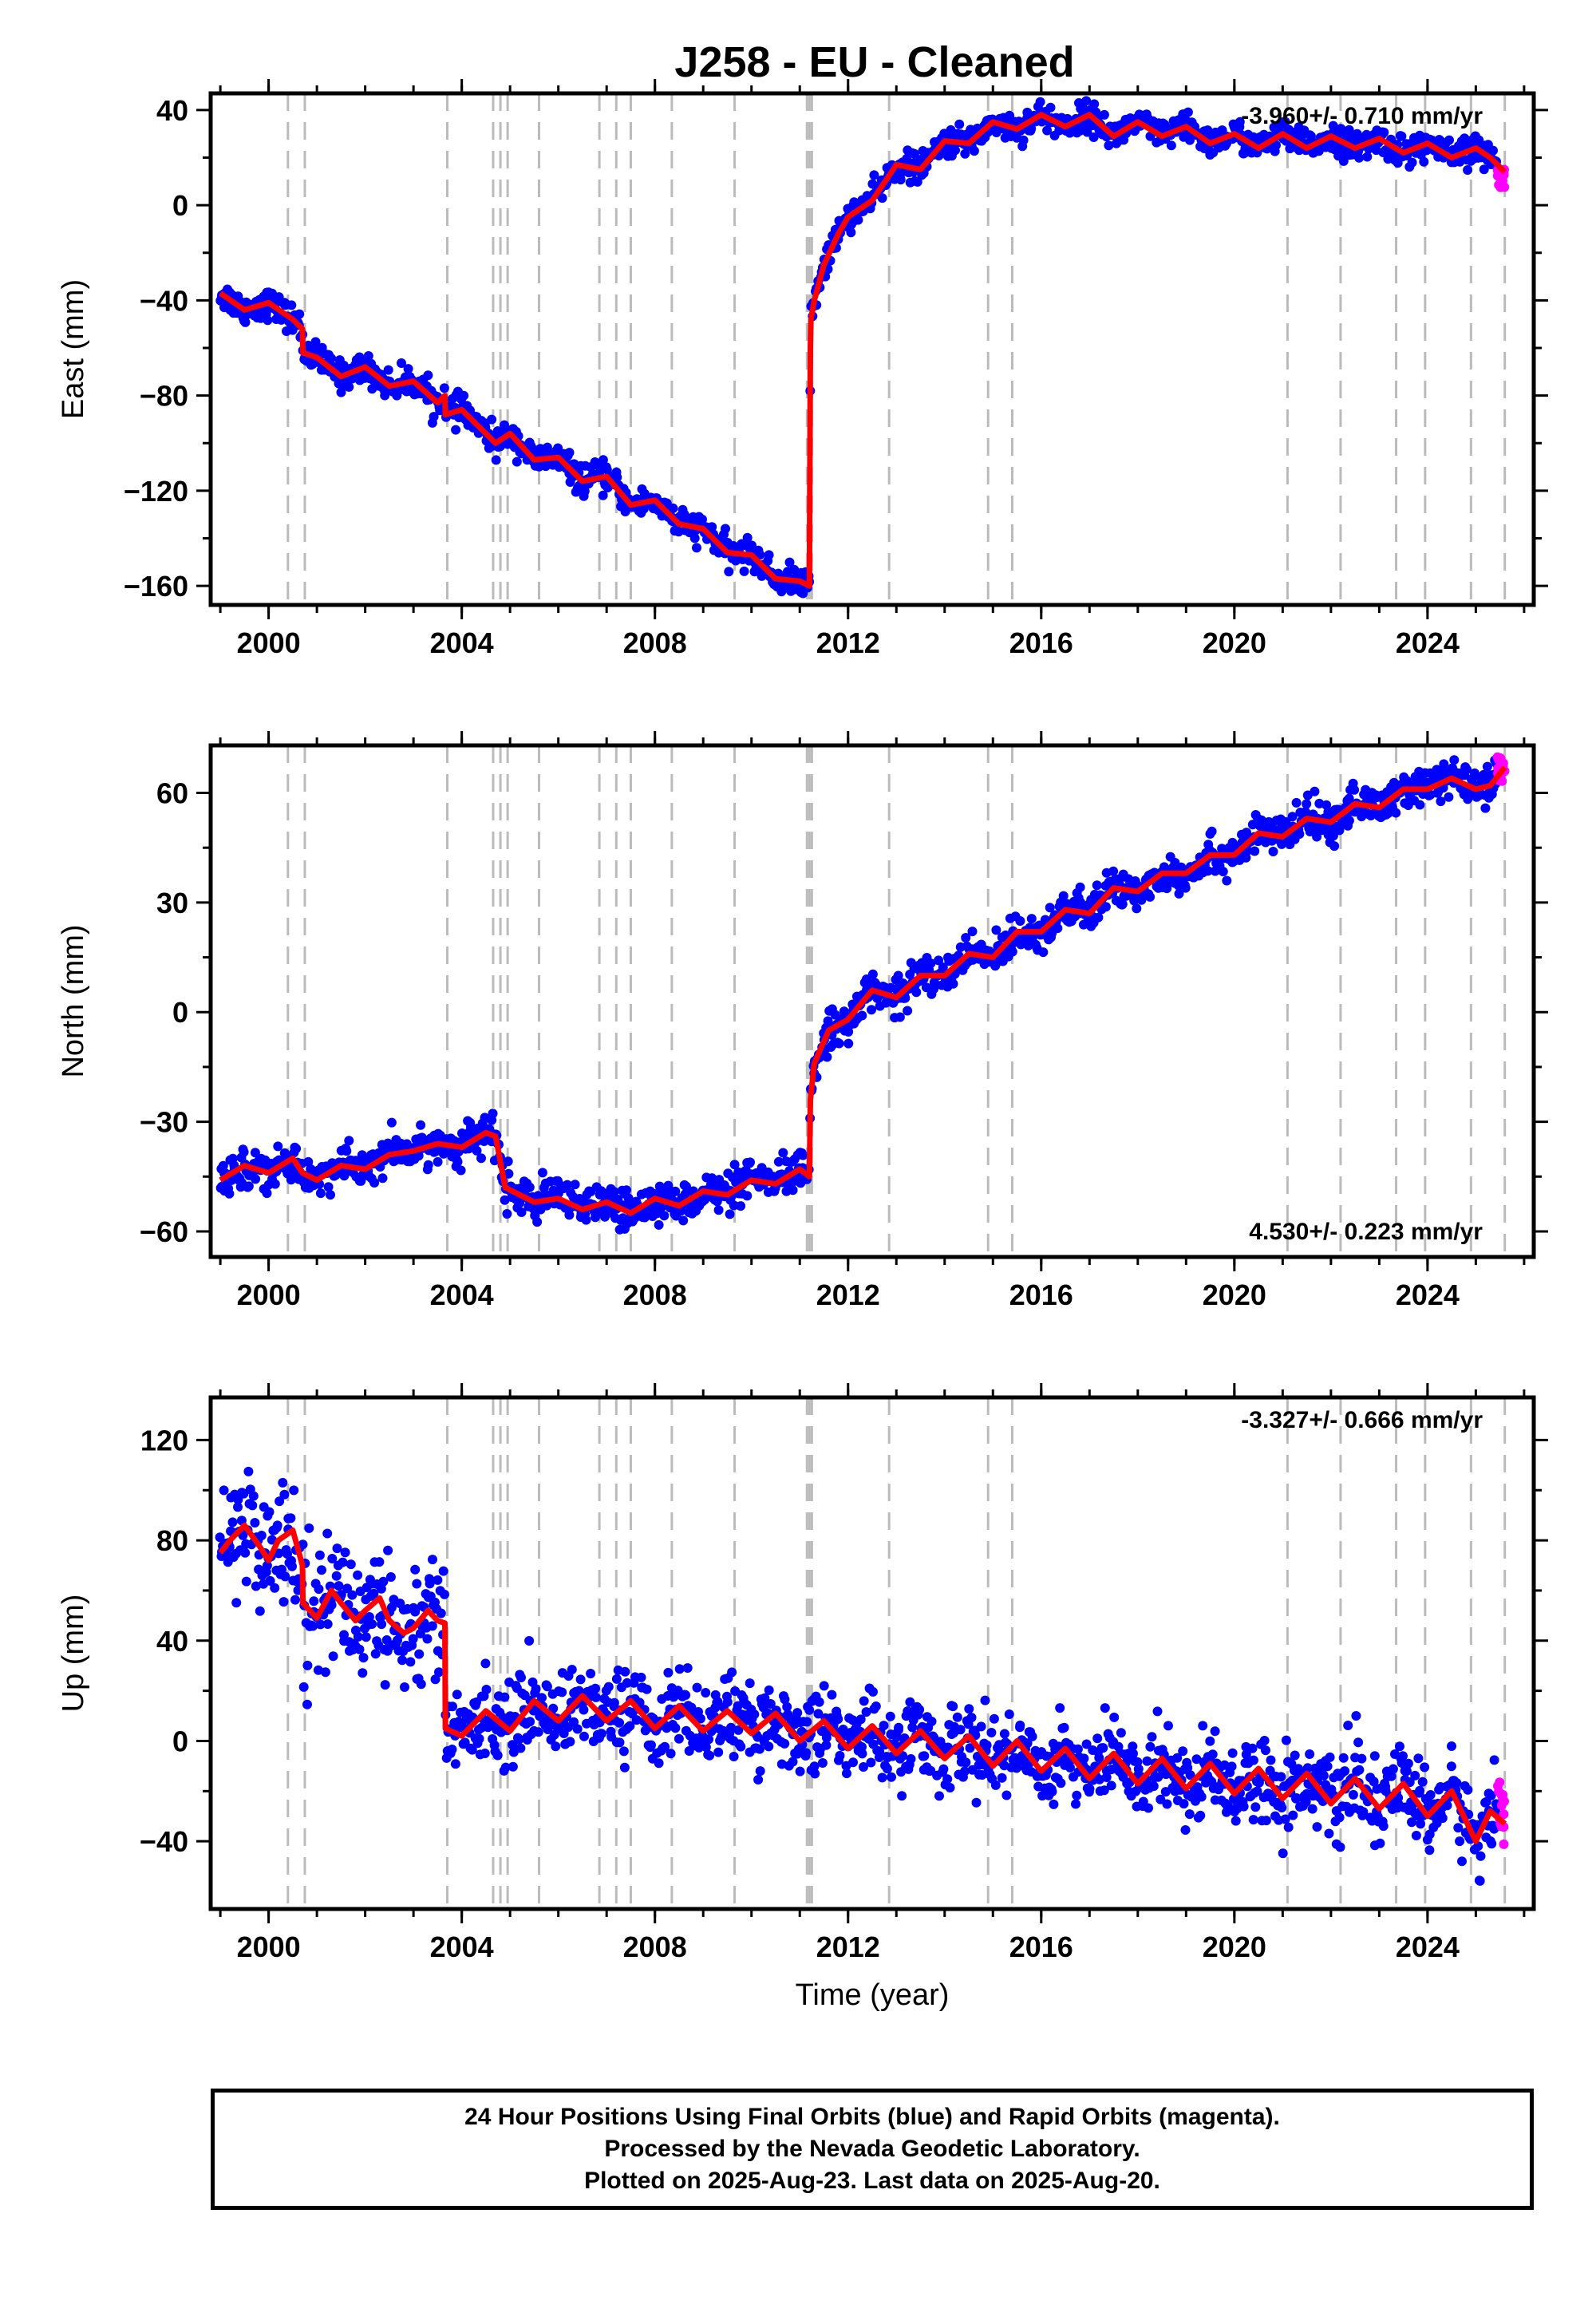 This screenshot has width=1596, height=2316. I want to click on x-tick-label: 2004, so click(462, 1295).